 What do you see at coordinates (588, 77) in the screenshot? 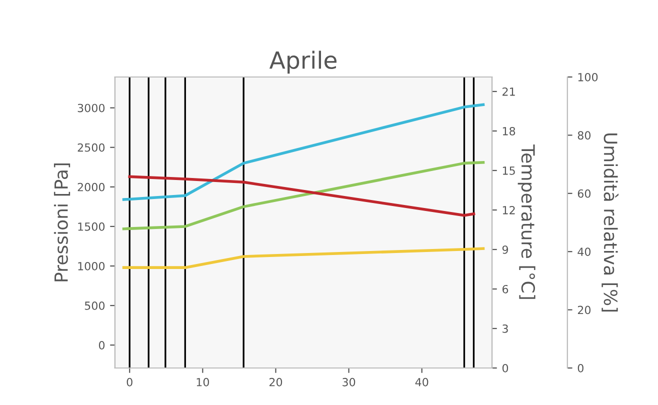
I see `y3-tick-label: 100` at bounding box center [588, 77].